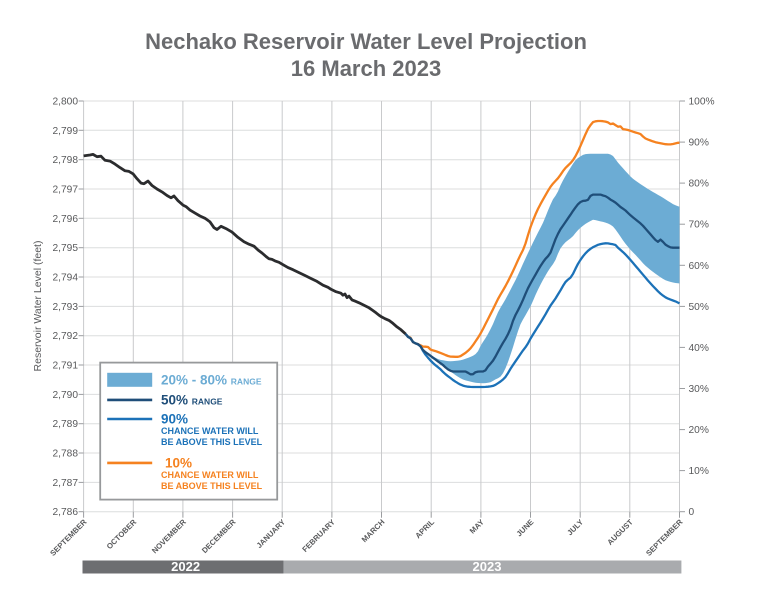 This screenshot has height=593, width=768. Describe the element at coordinates (699, 389) in the screenshot. I see `svg-text: 30%` at that location.